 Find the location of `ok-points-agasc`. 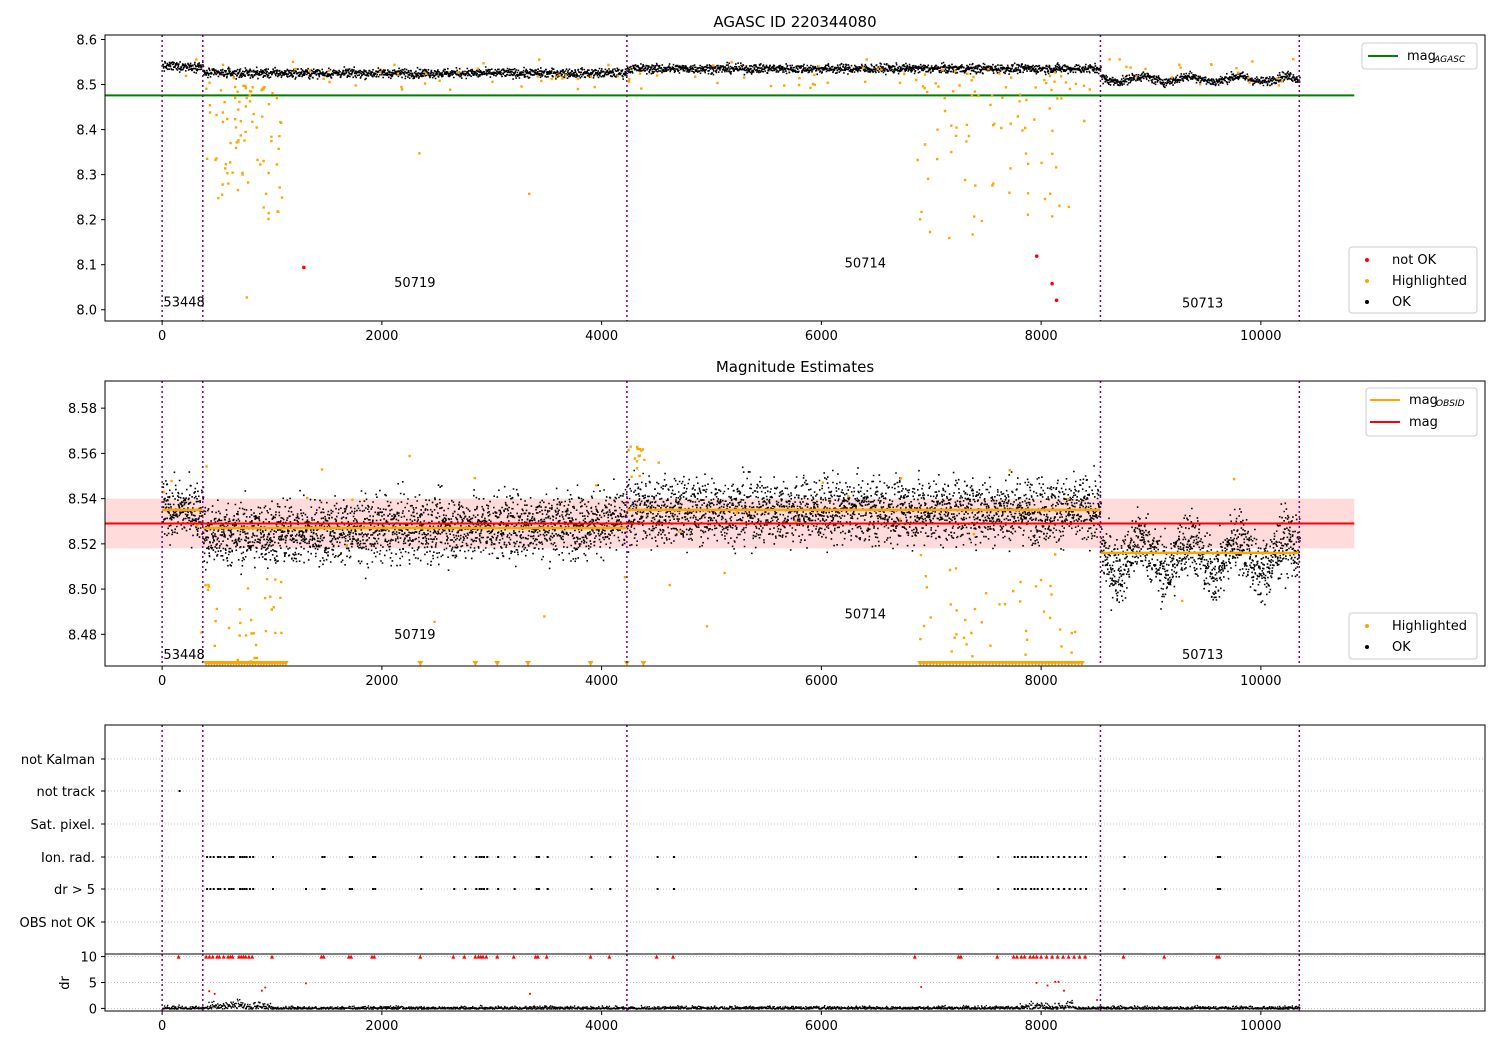

ok-points-agasc is located at coordinates (731, 74).